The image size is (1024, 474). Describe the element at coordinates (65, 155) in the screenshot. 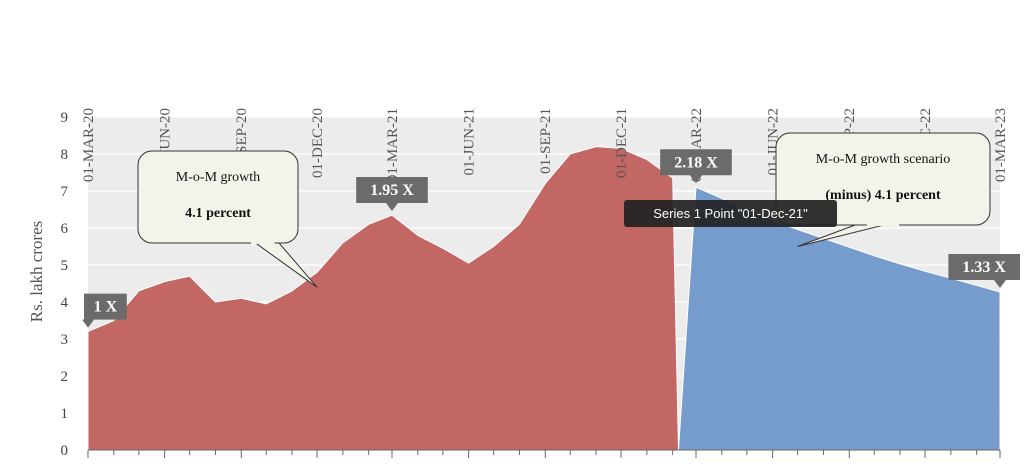

I see `y-tick-label: 8` at that location.